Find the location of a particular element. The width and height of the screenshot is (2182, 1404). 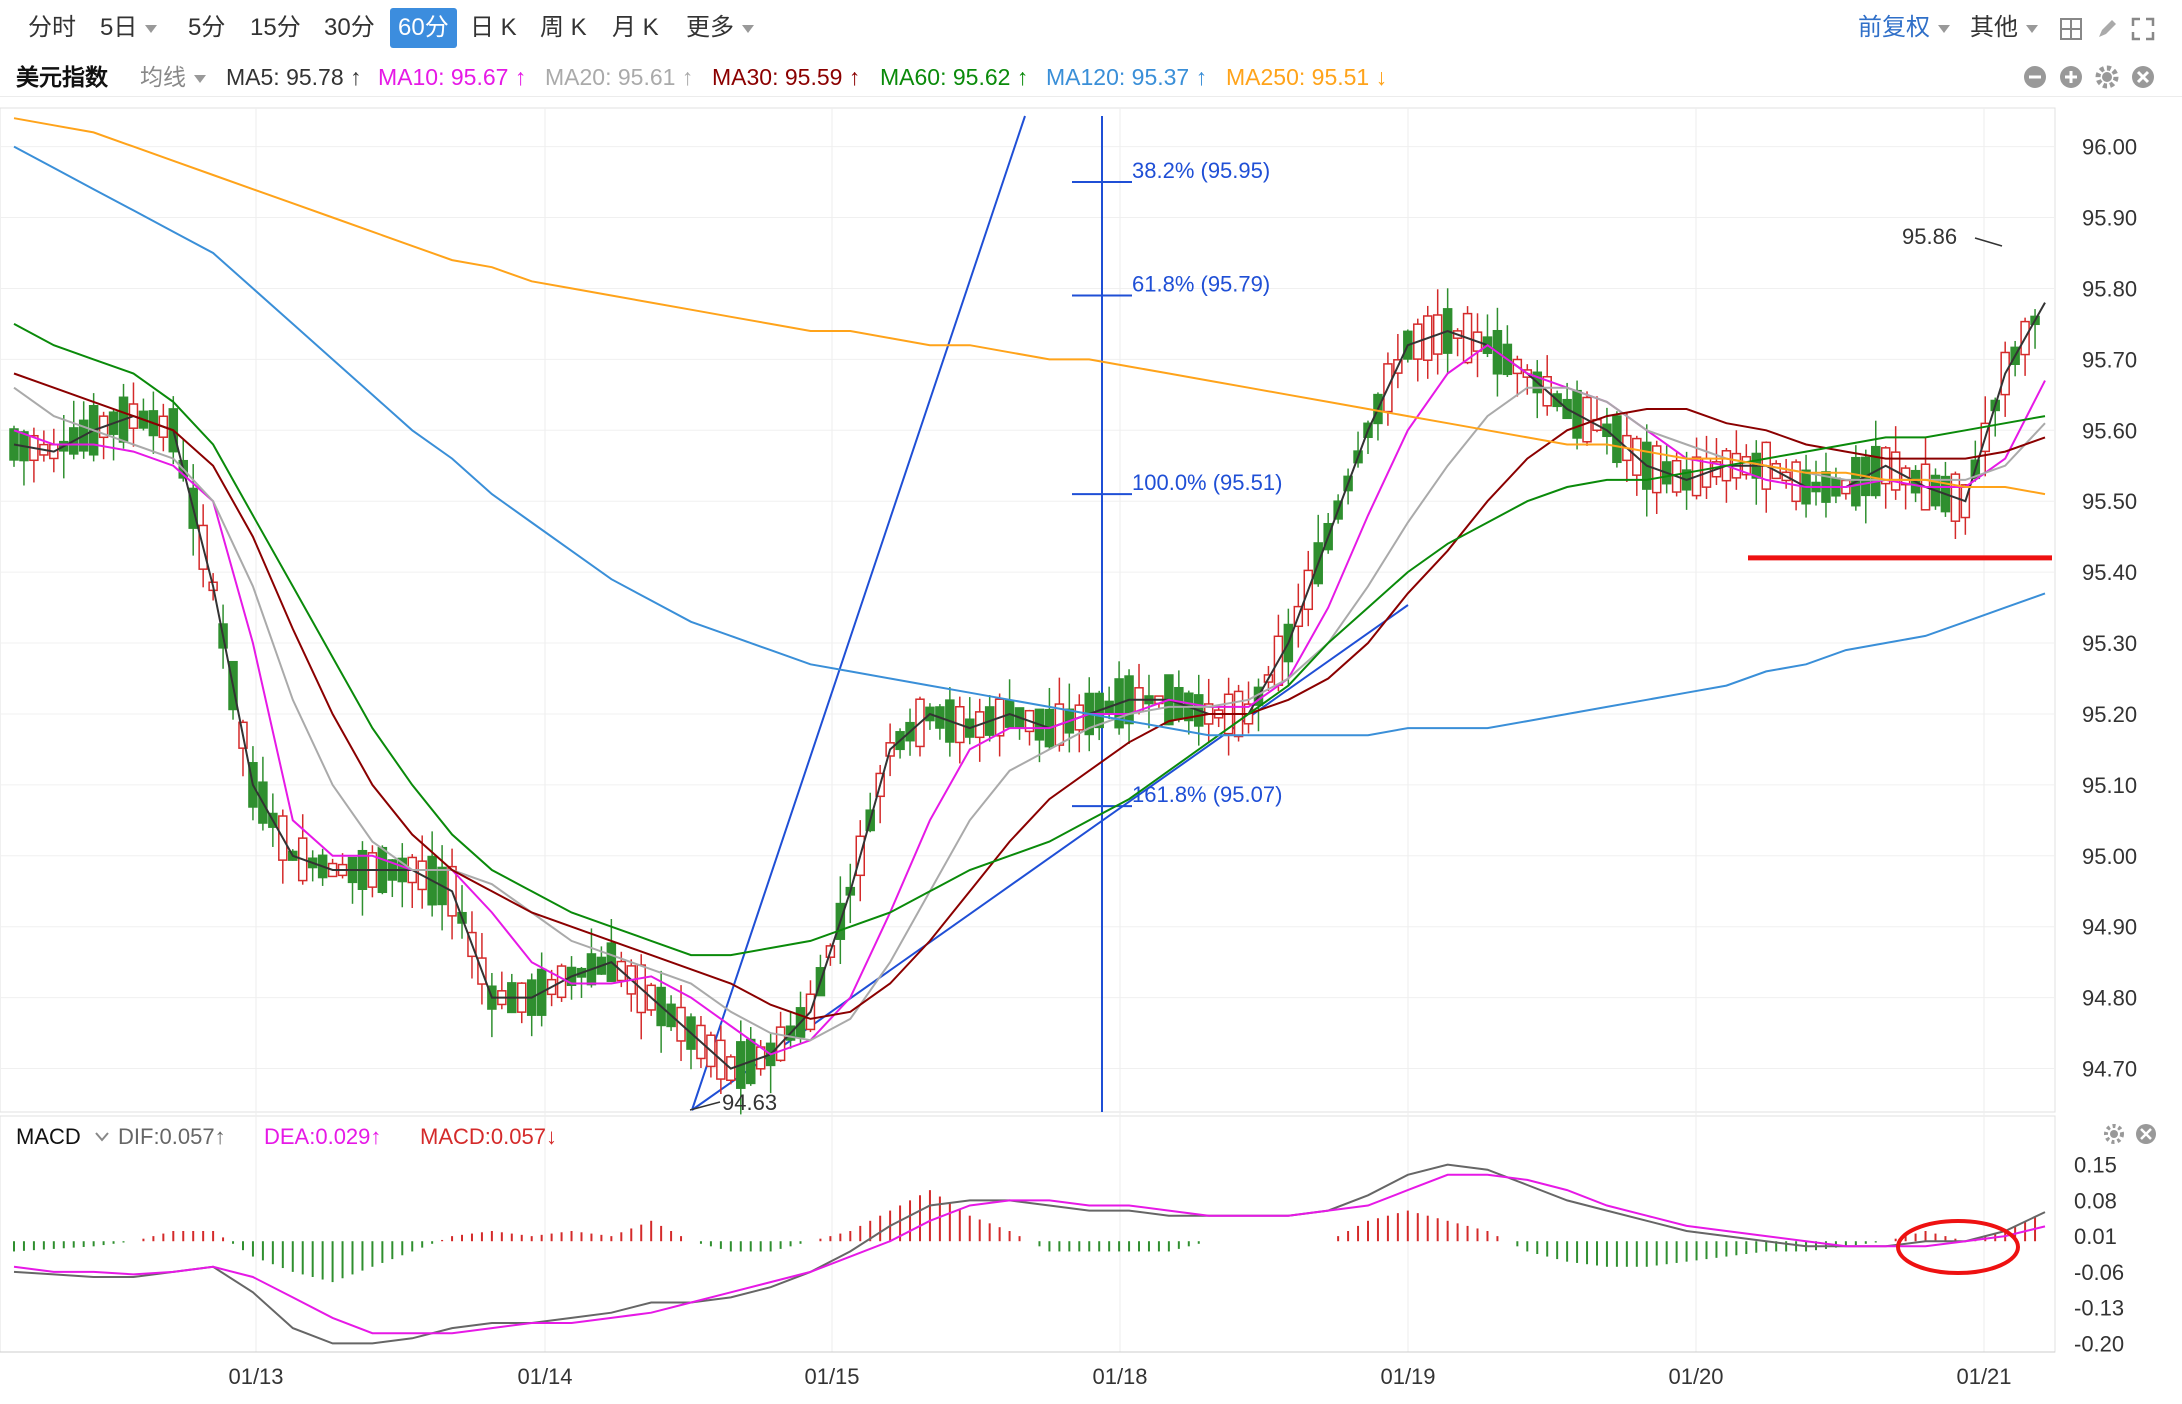

macd-line-dea is located at coordinates (1029, 1254).